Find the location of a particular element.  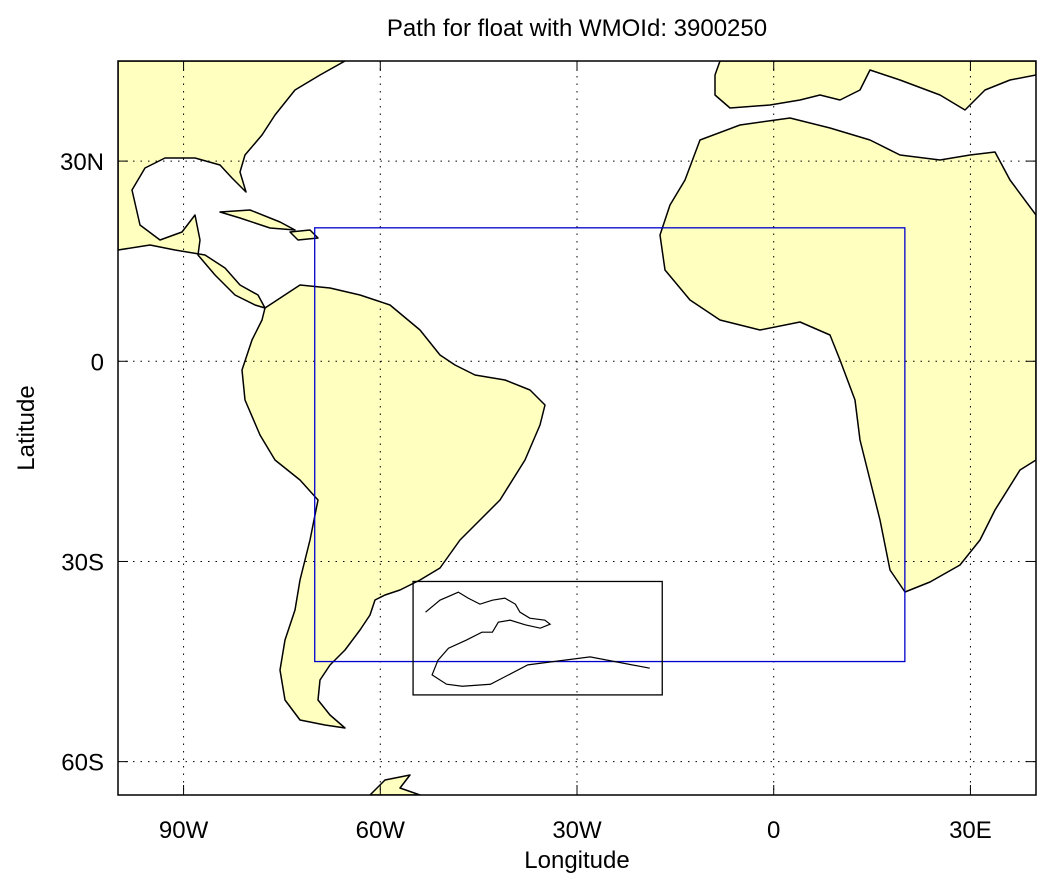

x-tick-label: 60W is located at coordinates (381, 830).